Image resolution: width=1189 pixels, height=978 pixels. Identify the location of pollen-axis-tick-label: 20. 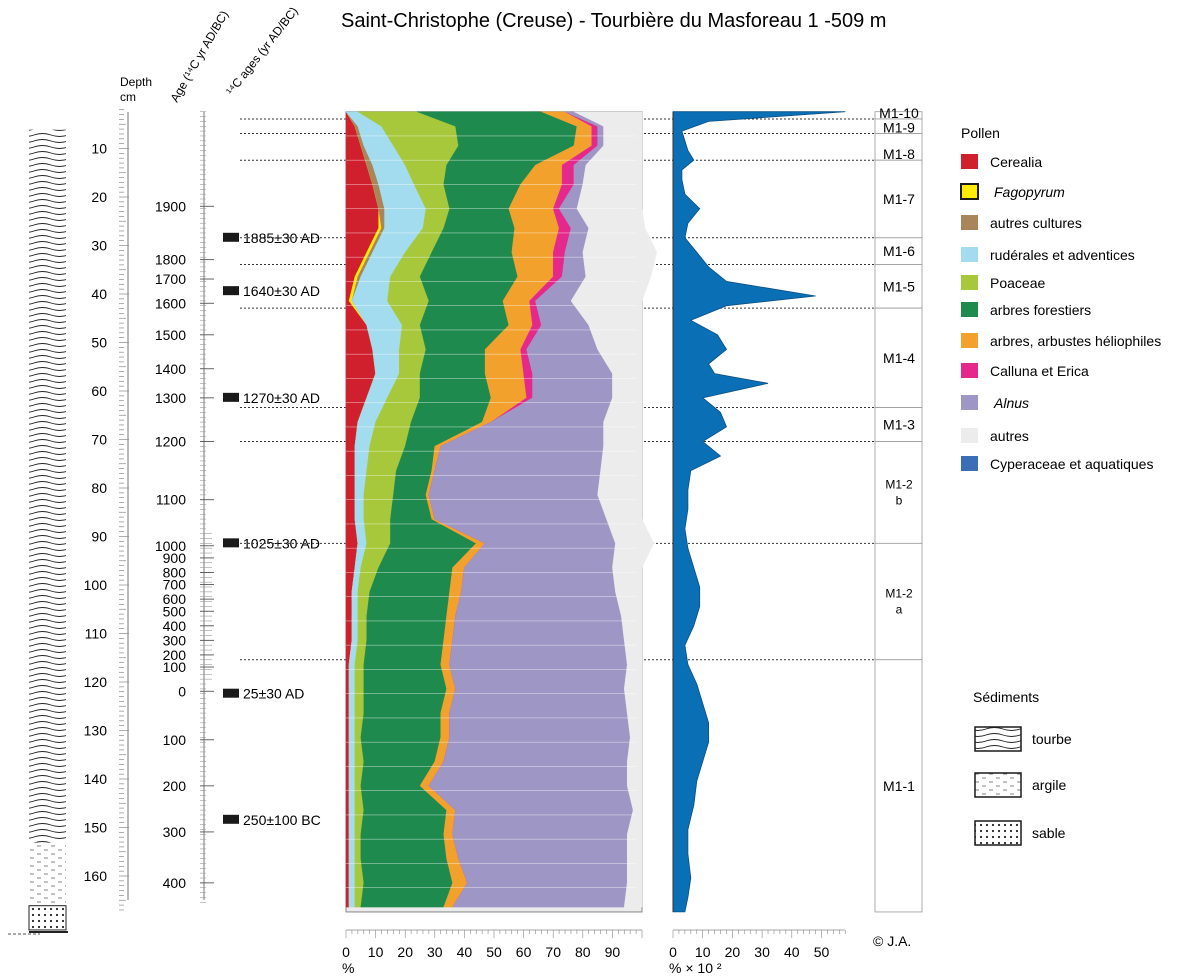
(405, 952).